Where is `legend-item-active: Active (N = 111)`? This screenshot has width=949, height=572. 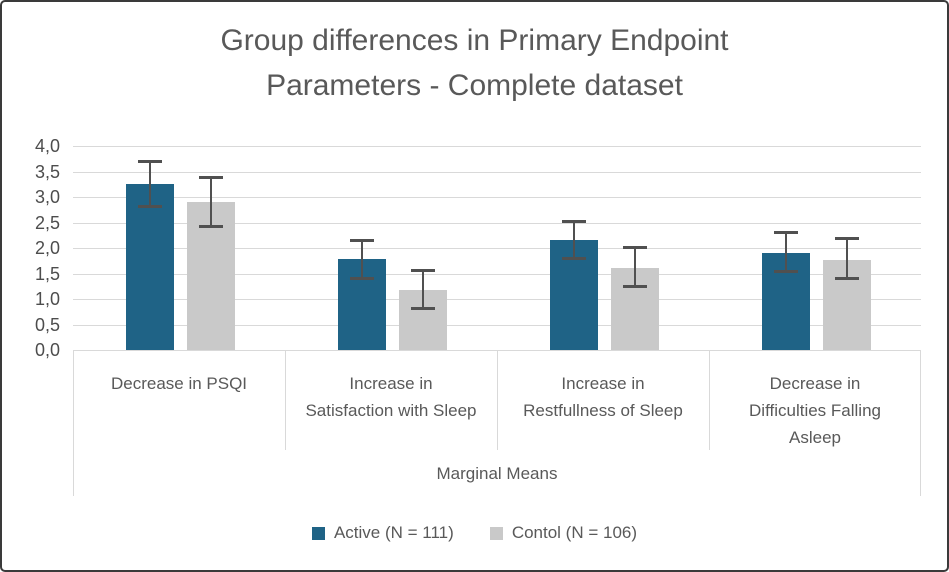
legend-item-active: Active (N = 111) is located at coordinates (382, 533).